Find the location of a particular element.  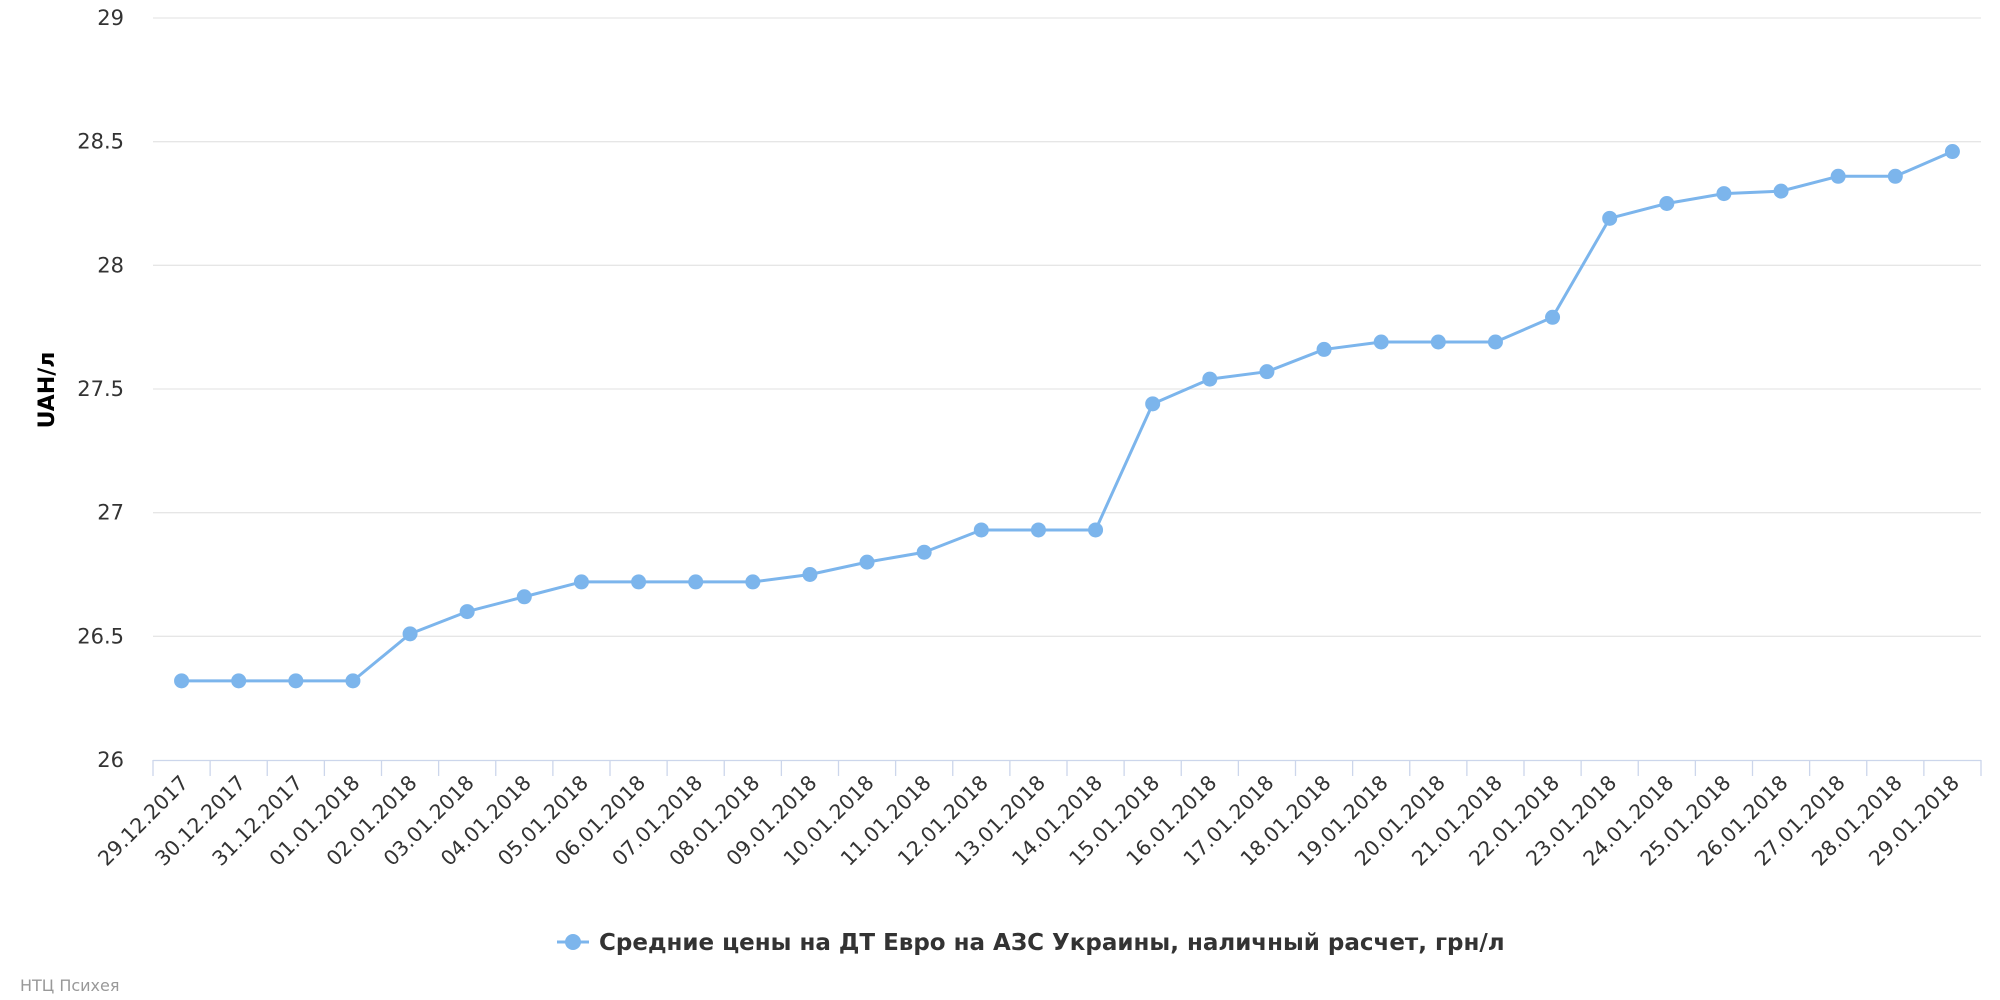

x-axis is located at coordinates (1067, 767).